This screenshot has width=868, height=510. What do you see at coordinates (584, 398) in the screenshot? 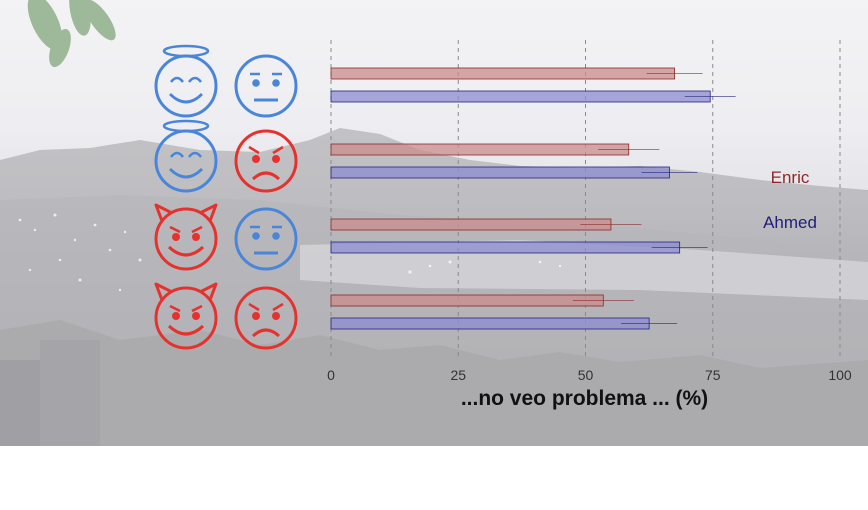
I see `x-axis-title: ...no veo problema ... (%)` at bounding box center [584, 398].